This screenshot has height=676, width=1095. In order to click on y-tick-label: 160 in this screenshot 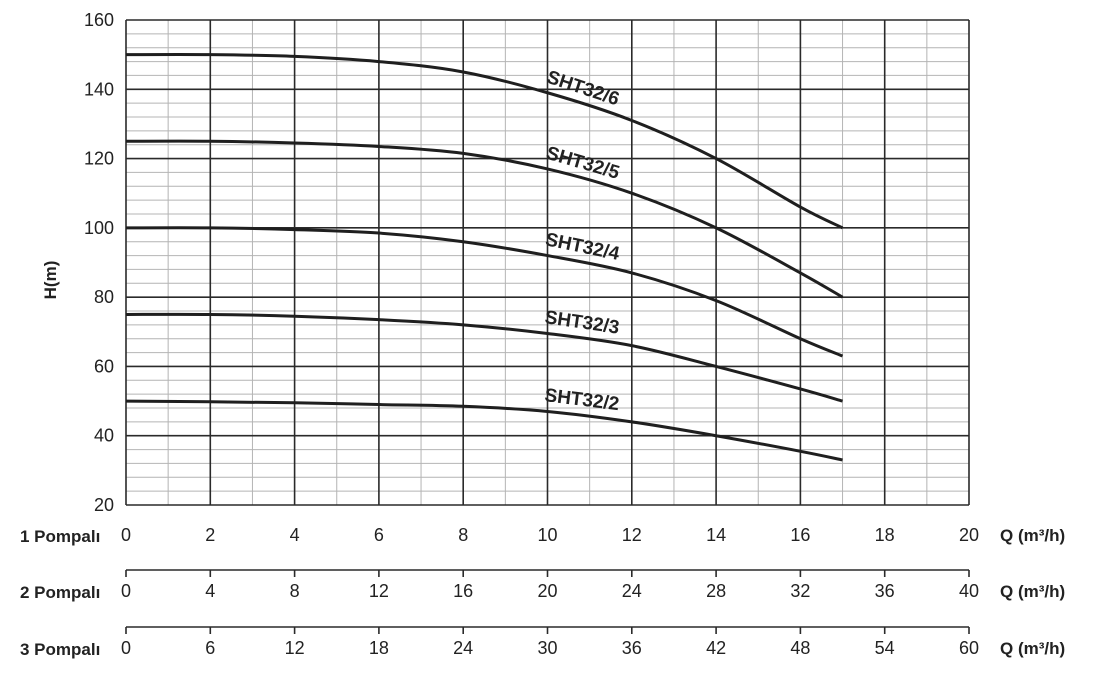, I will do `click(99, 20)`.